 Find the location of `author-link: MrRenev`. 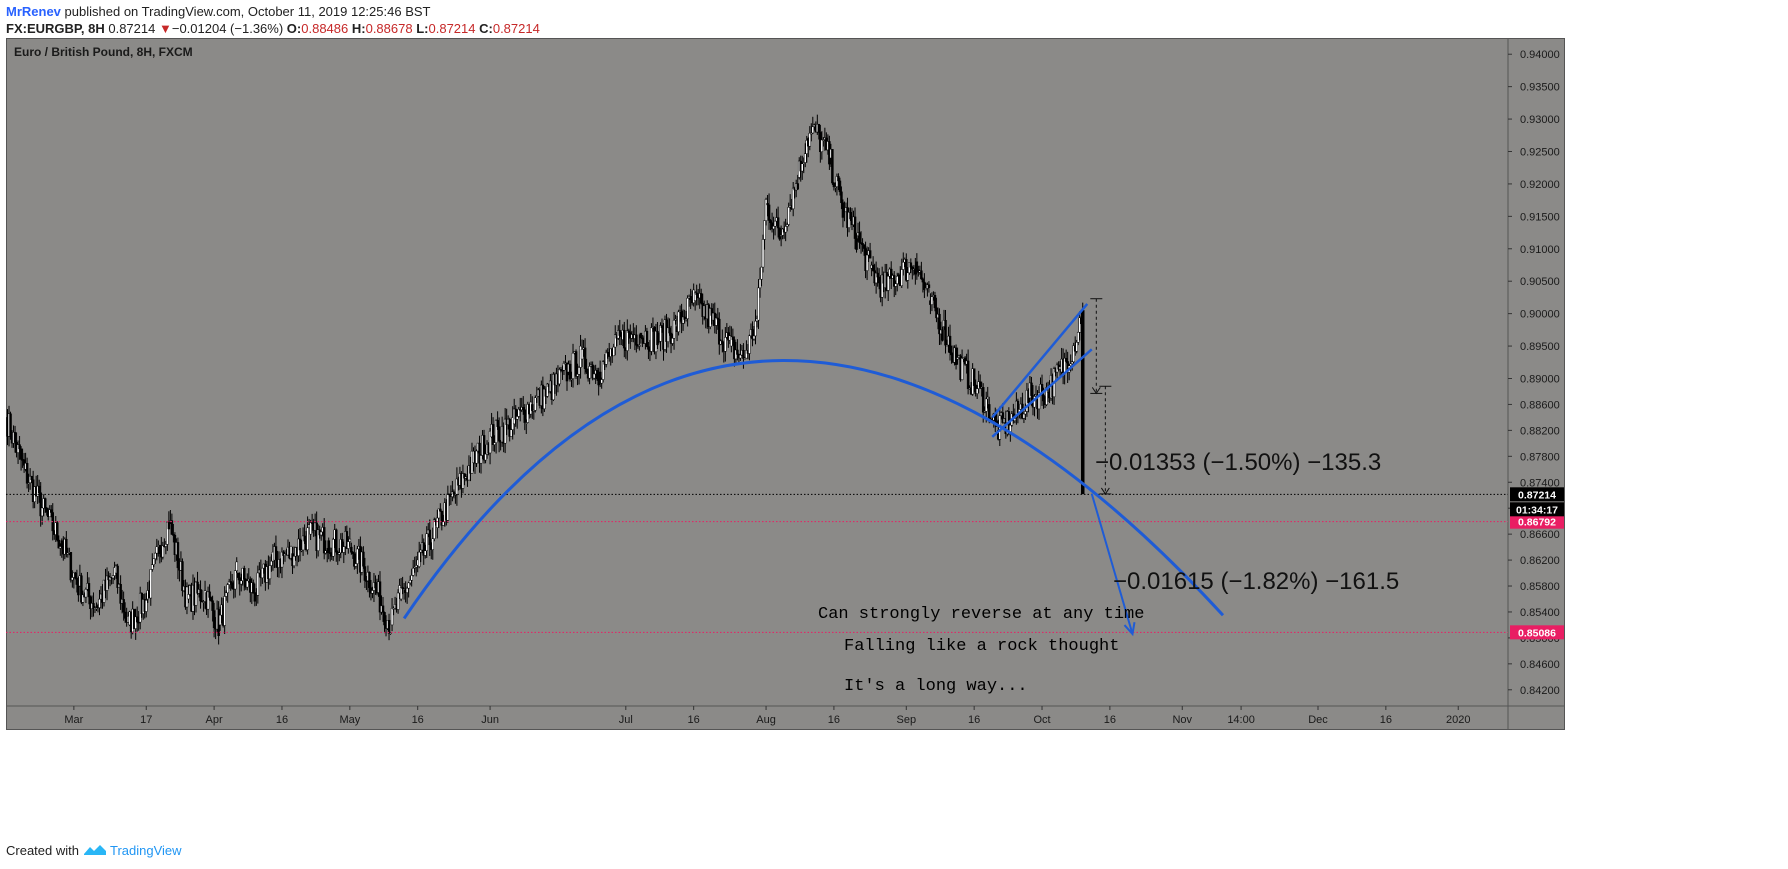

author-link: MrRenev is located at coordinates (33, 11).